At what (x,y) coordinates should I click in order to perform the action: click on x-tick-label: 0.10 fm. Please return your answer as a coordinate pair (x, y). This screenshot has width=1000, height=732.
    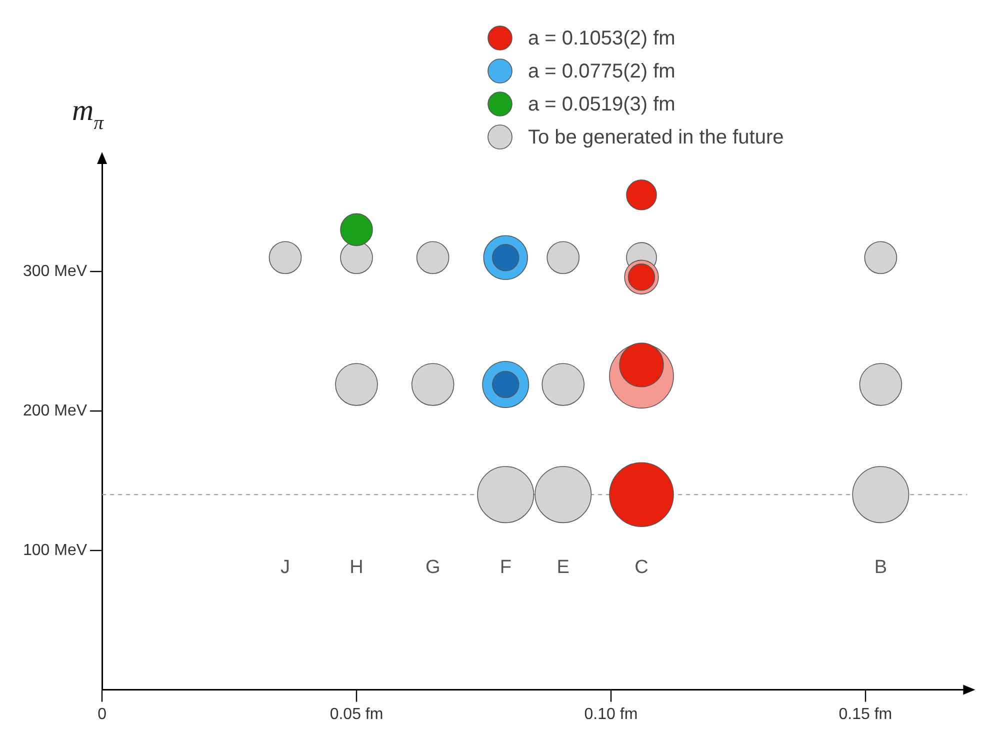
    Looking at the image, I should click on (611, 714).